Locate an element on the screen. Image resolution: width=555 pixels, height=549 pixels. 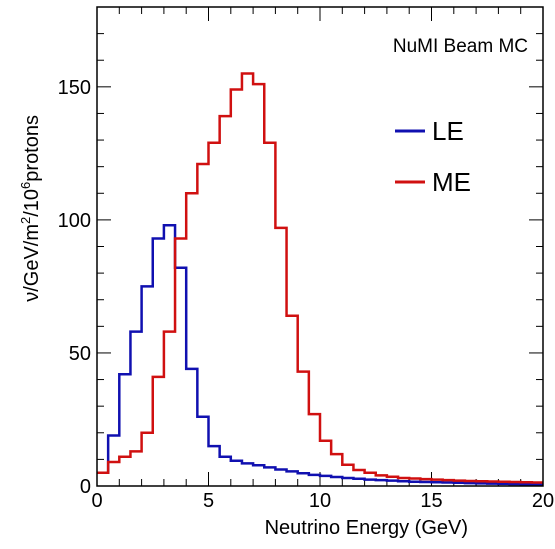
y-axis-title-part: /10 is located at coordinates (32, 203).